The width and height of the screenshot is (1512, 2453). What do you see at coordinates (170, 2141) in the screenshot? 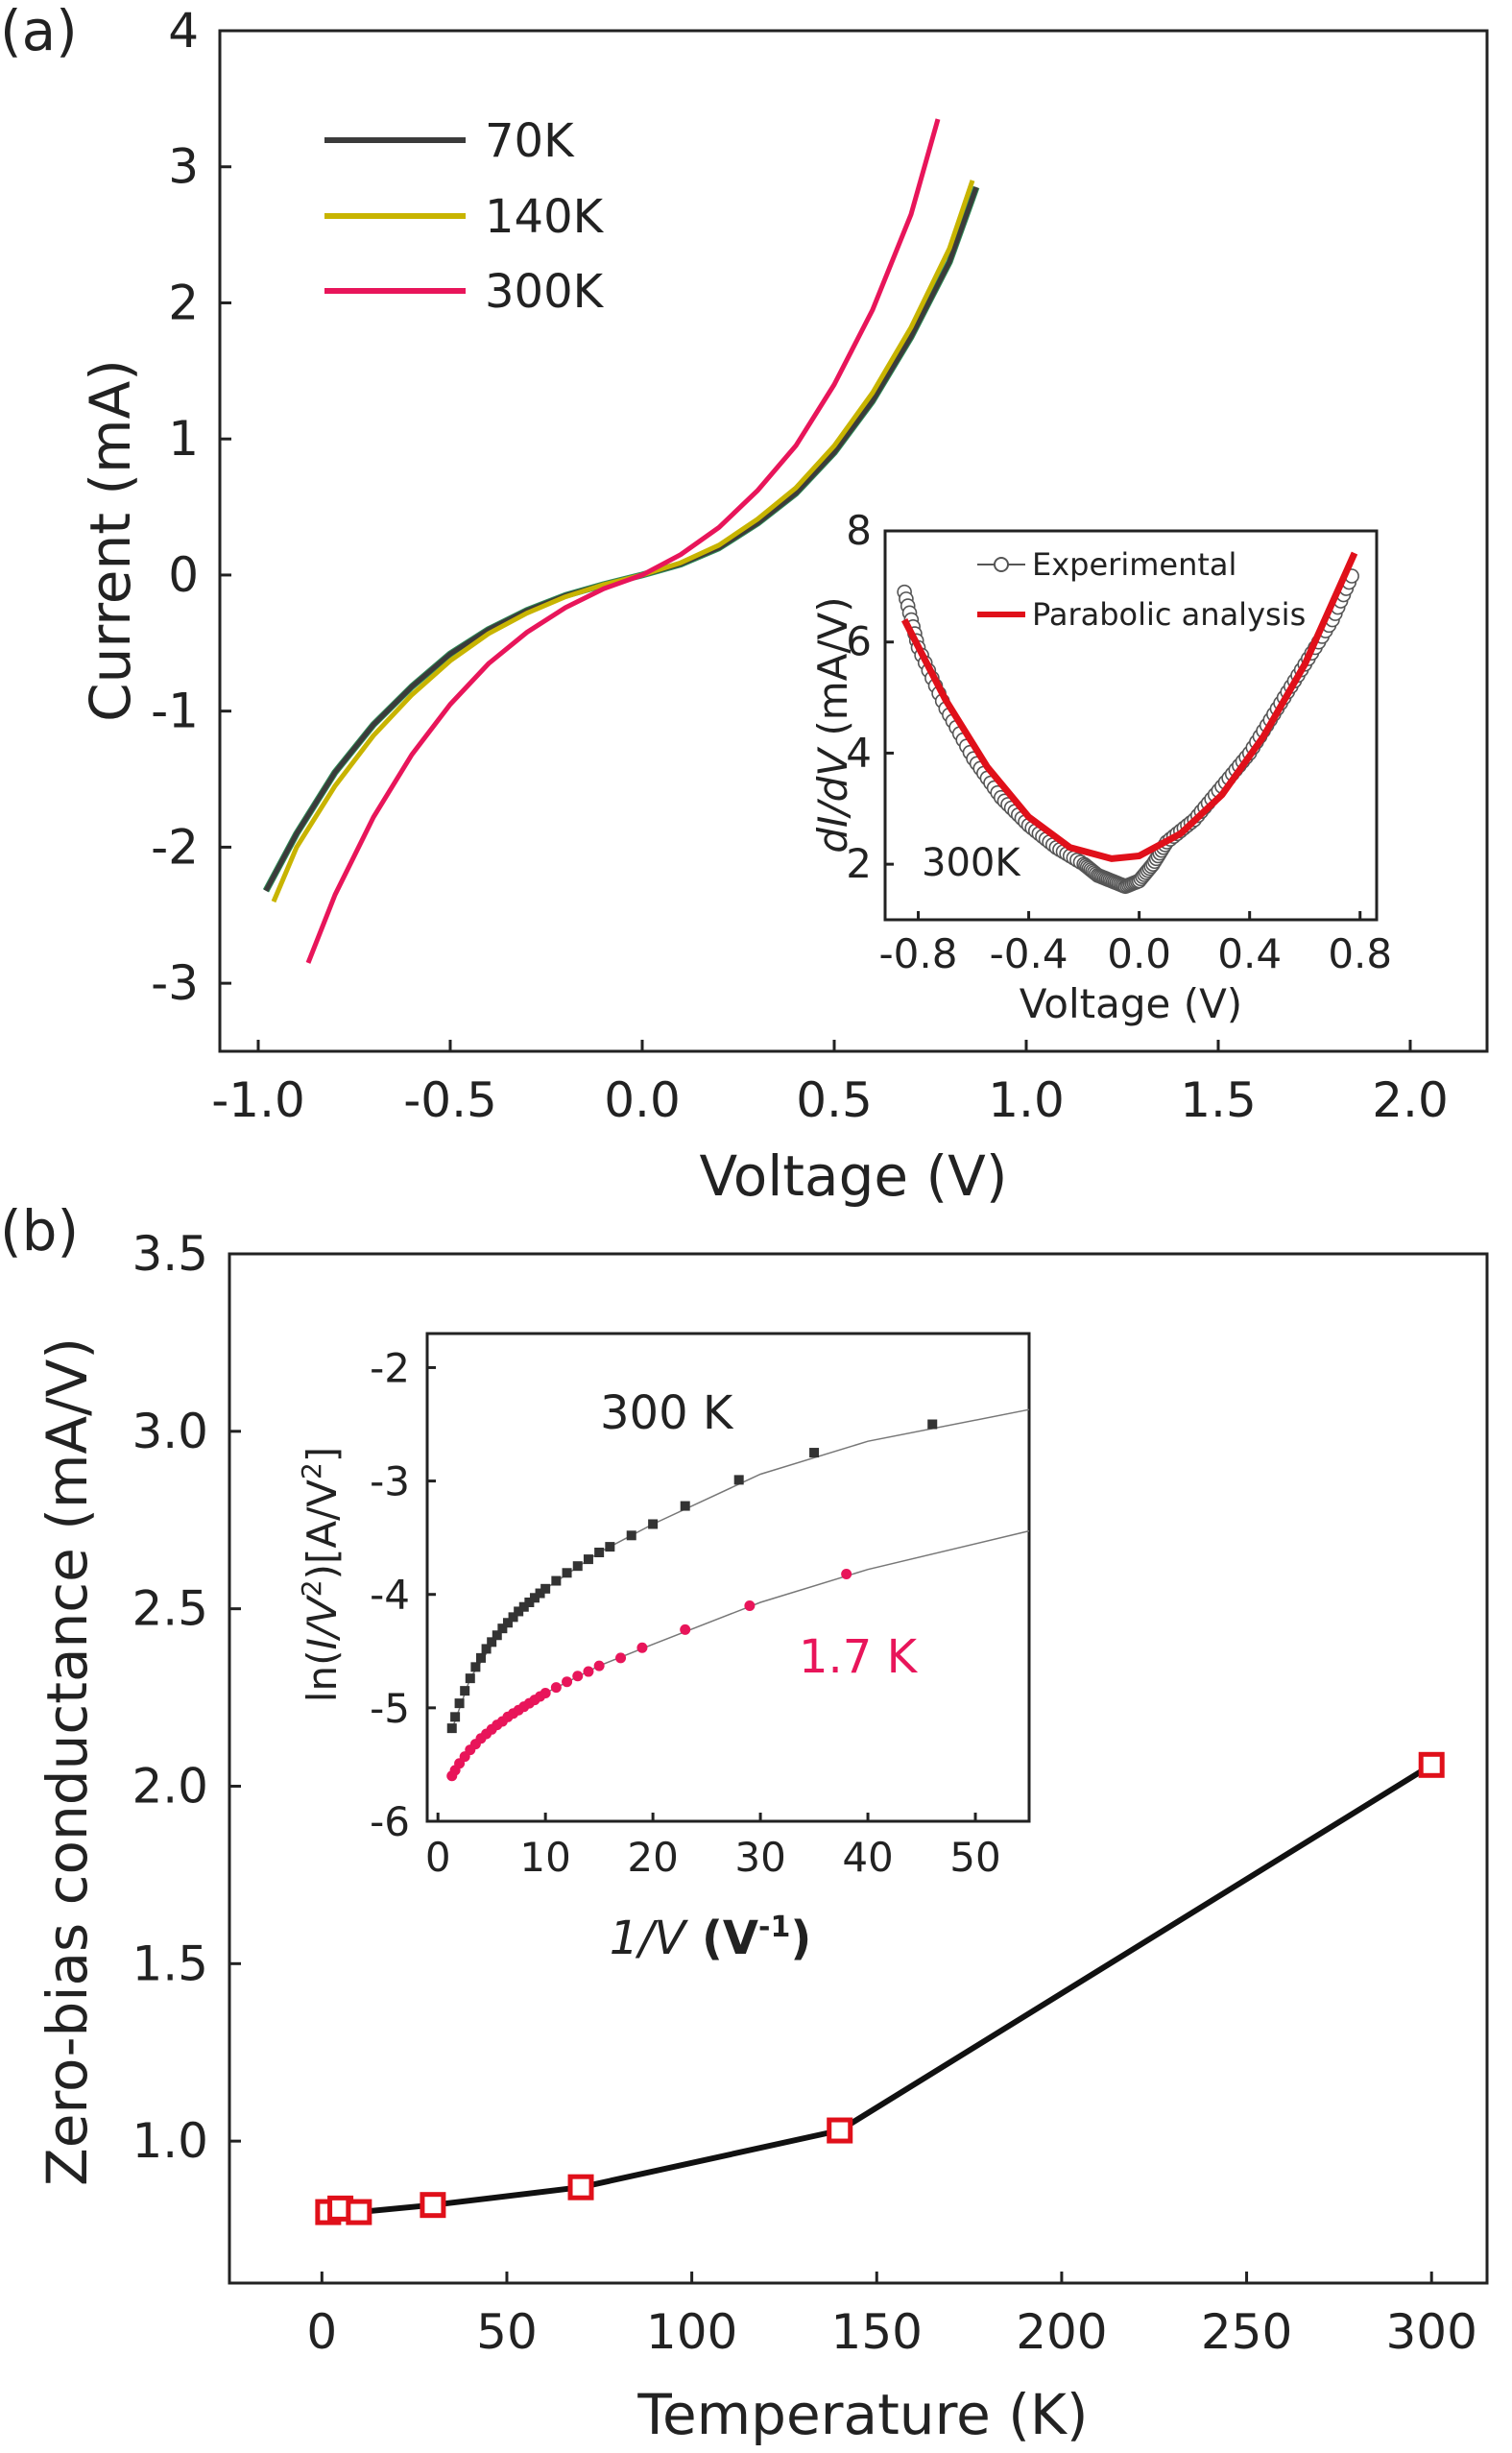
I see `y-tick-label: 1.0` at bounding box center [170, 2141].